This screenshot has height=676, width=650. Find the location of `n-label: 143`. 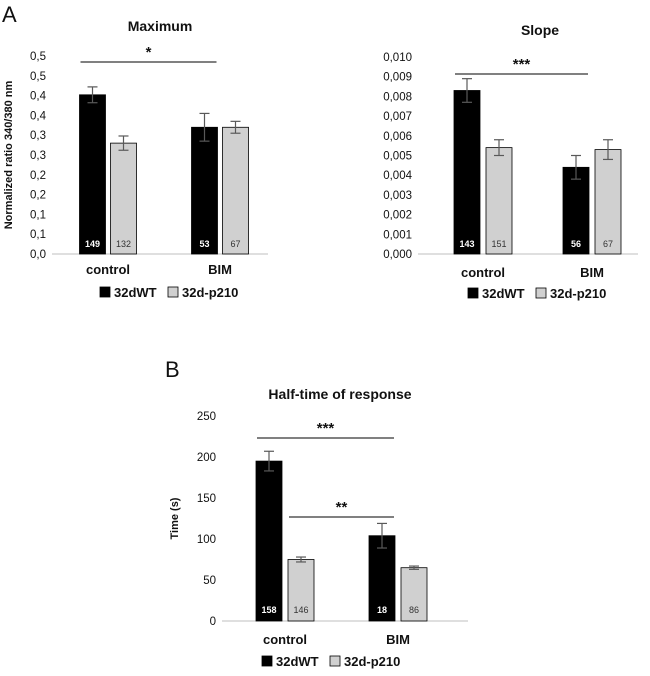

n-label: 143 is located at coordinates (466, 244).